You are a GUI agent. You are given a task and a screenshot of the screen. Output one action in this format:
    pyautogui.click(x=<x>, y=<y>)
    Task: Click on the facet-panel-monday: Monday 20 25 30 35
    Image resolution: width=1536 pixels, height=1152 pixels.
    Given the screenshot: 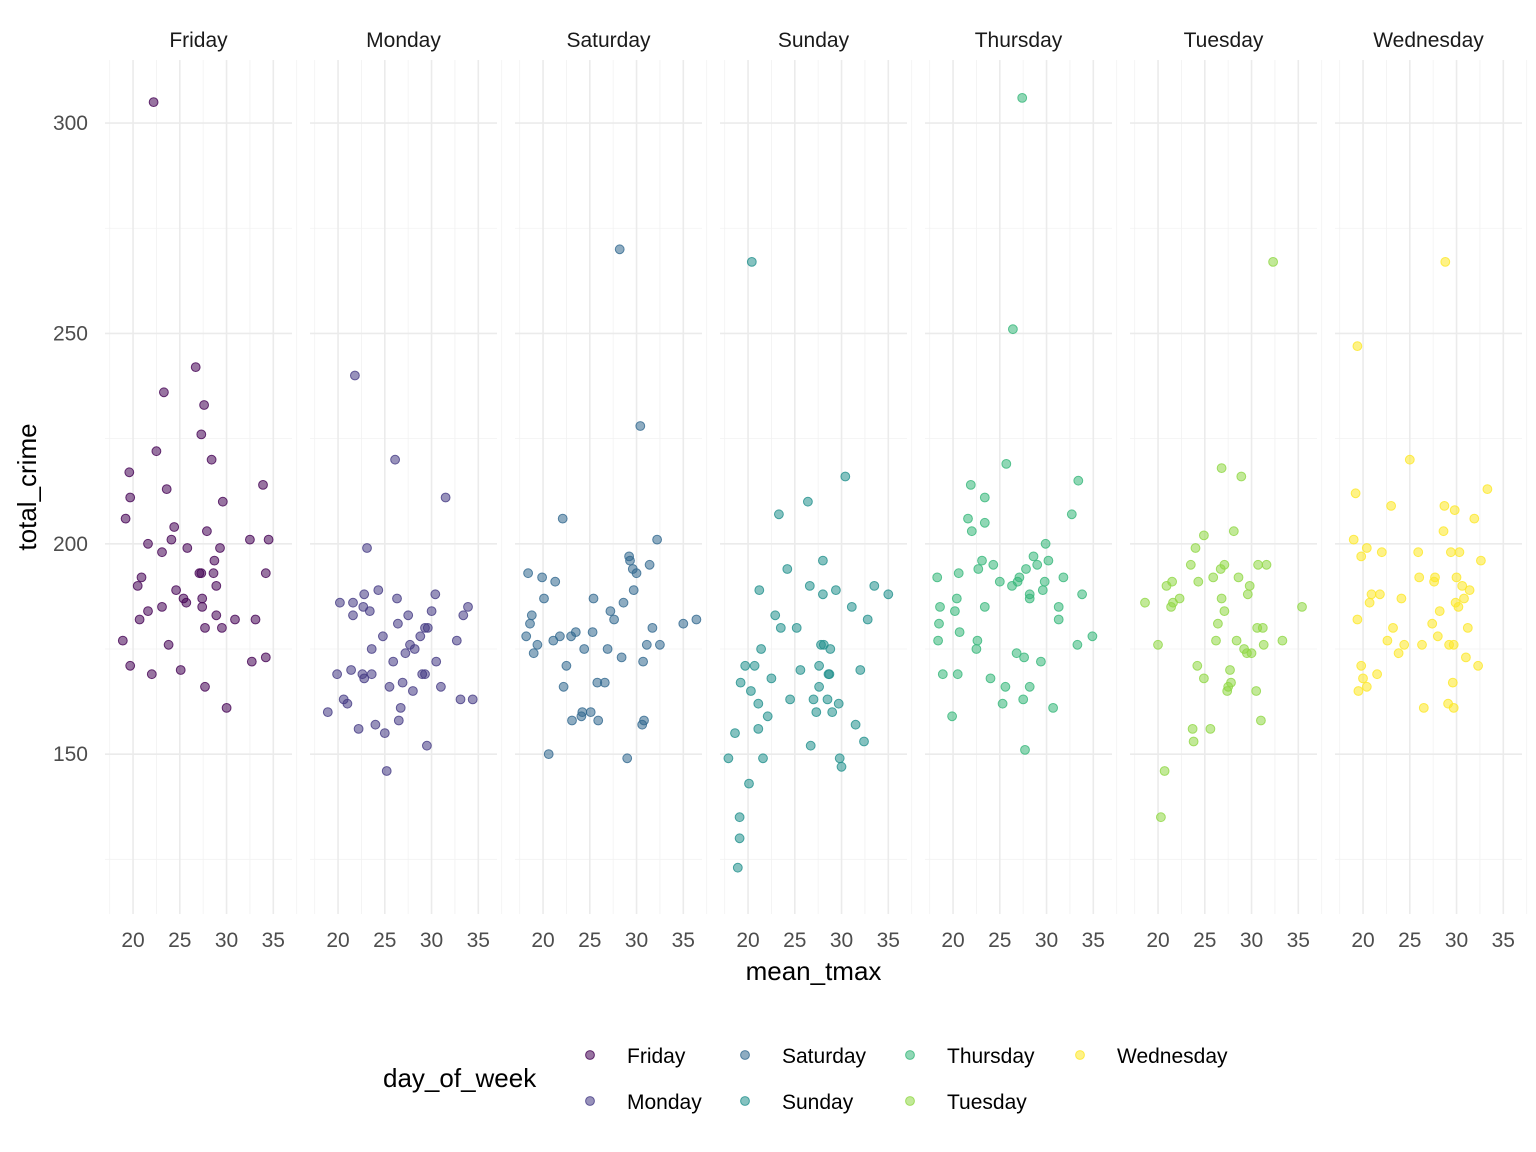 What is the action you would take?
    pyautogui.click(x=406, y=490)
    